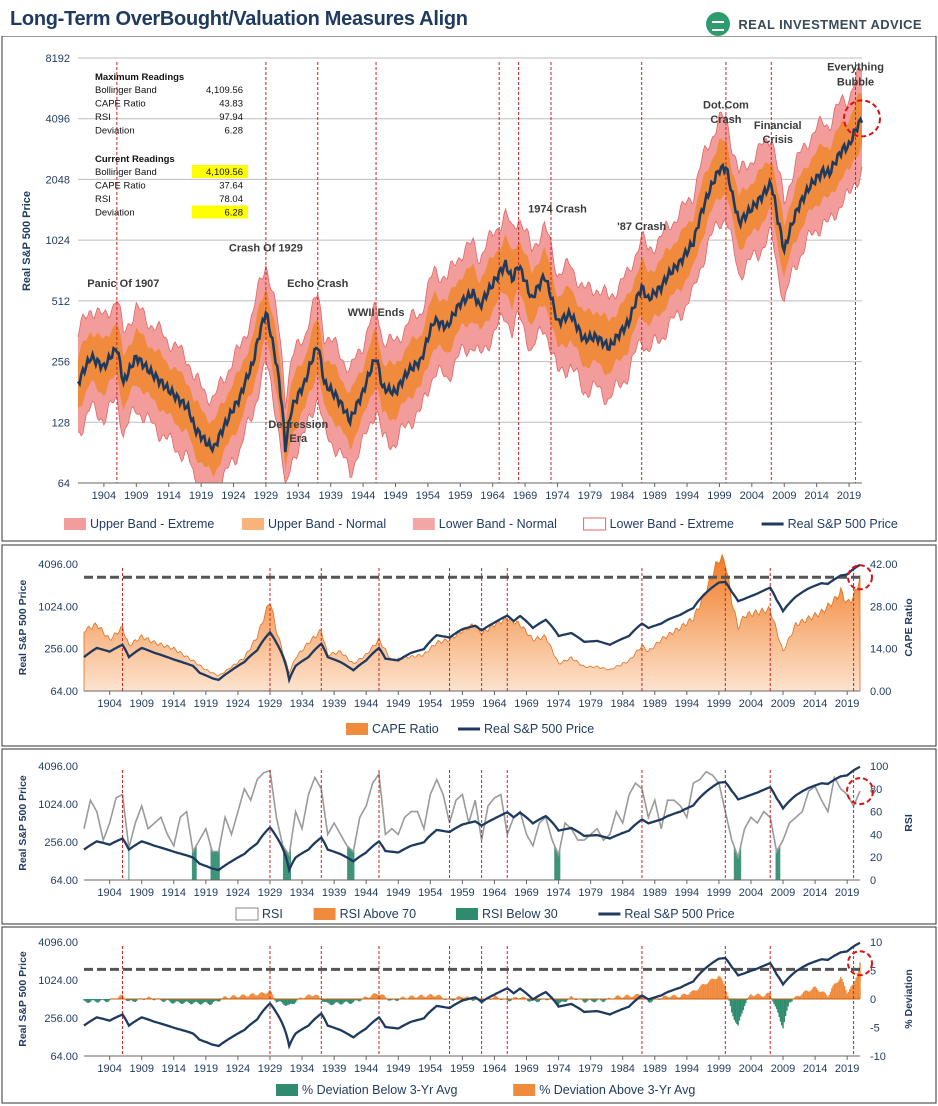 This screenshot has height=1106, width=938. What do you see at coordinates (878, 1057) in the screenshot?
I see `y2-tick-label: -10` at bounding box center [878, 1057].